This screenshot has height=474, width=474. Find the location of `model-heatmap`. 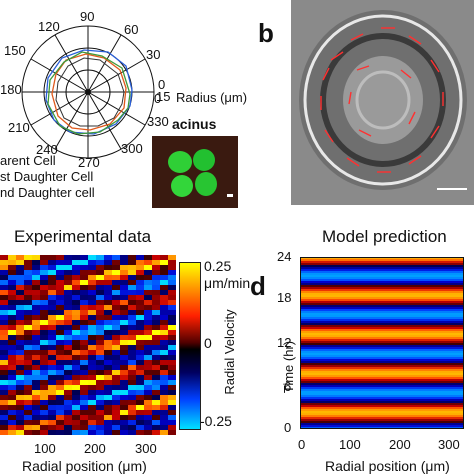

model-heatmap is located at coordinates (382, 343).